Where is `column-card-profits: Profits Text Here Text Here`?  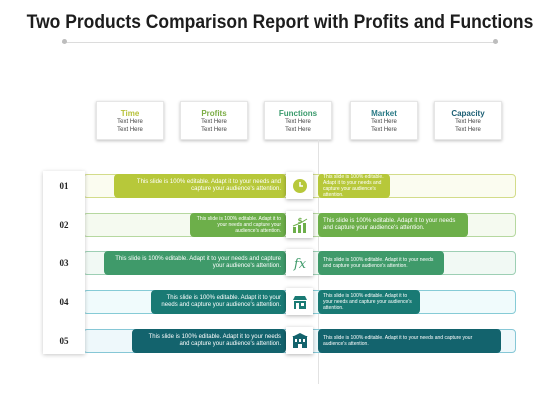
column-card-profits: Profits Text Here Text Here is located at coordinates (214, 120).